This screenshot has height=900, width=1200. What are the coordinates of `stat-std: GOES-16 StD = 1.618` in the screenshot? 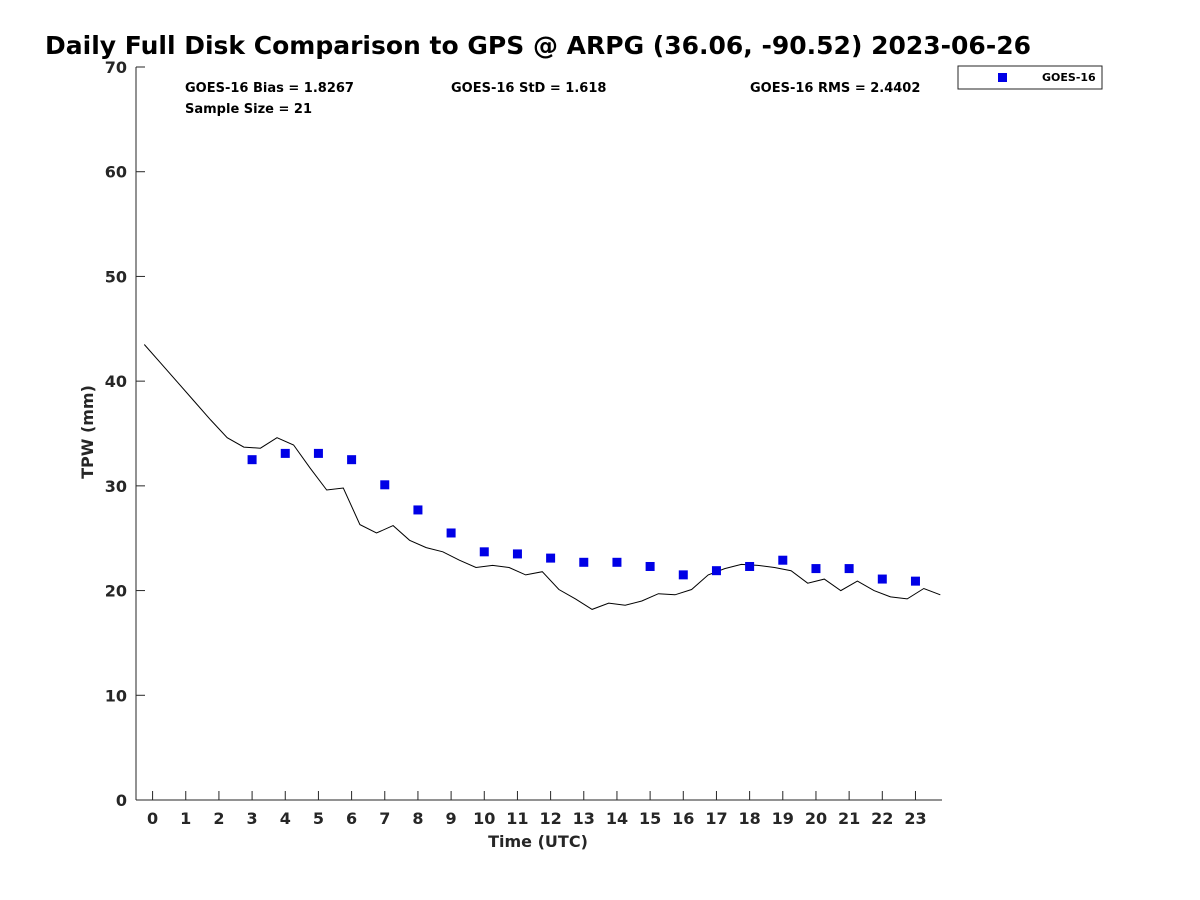 It's located at (528, 88).